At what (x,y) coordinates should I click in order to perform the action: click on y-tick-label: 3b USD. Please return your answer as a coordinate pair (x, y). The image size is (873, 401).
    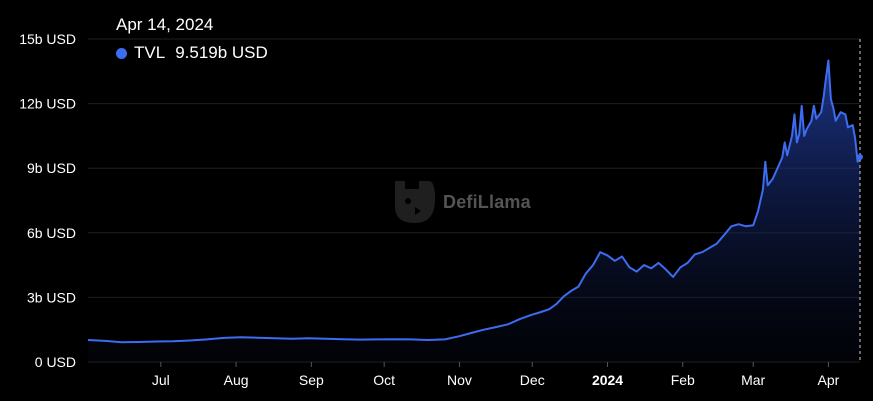
    Looking at the image, I should click on (51, 297).